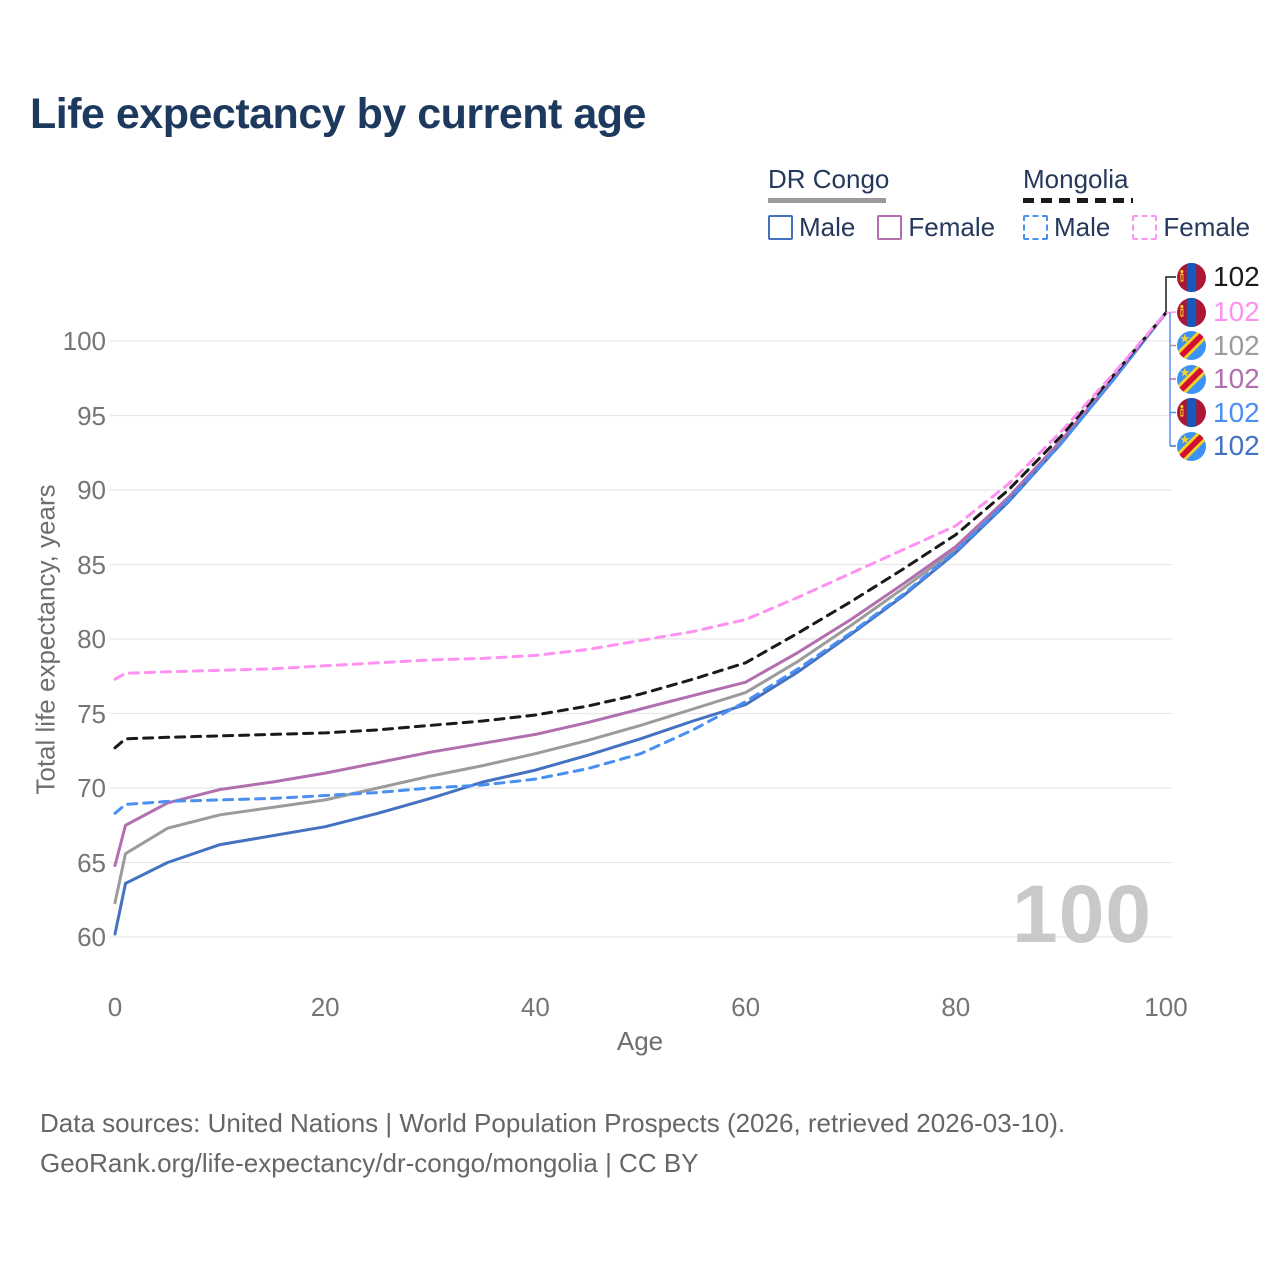 This screenshot has height=1280, width=1280. Describe the element at coordinates (84, 341) in the screenshot. I see `y-tick-label-100: 100` at that location.